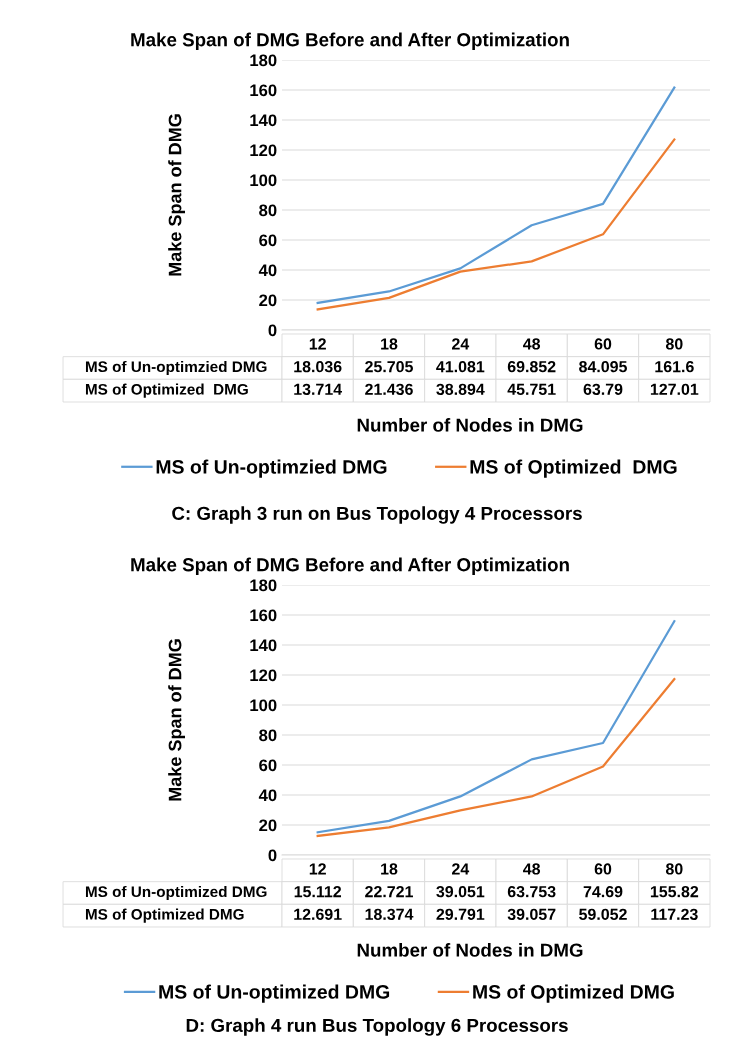 This screenshot has height=1060, width=755. What do you see at coordinates (674, 366) in the screenshot?
I see `data-label: 161.6` at bounding box center [674, 366].